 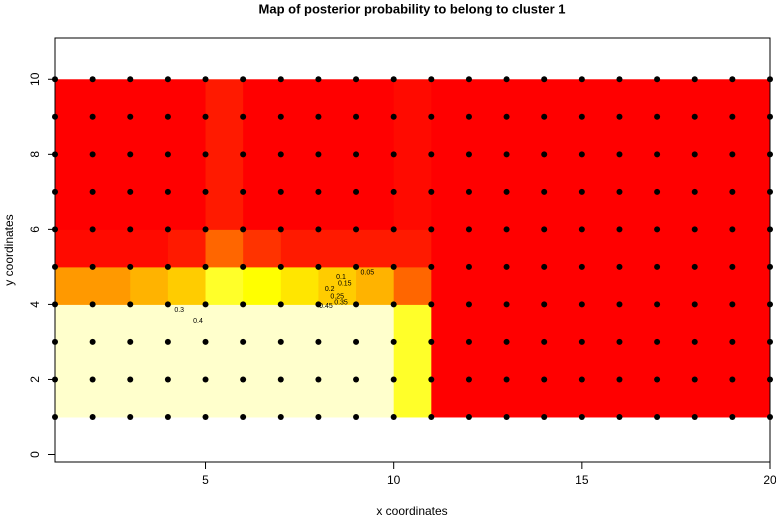 I want to click on y-axis-label: y coordinates, so click(x=9, y=249).